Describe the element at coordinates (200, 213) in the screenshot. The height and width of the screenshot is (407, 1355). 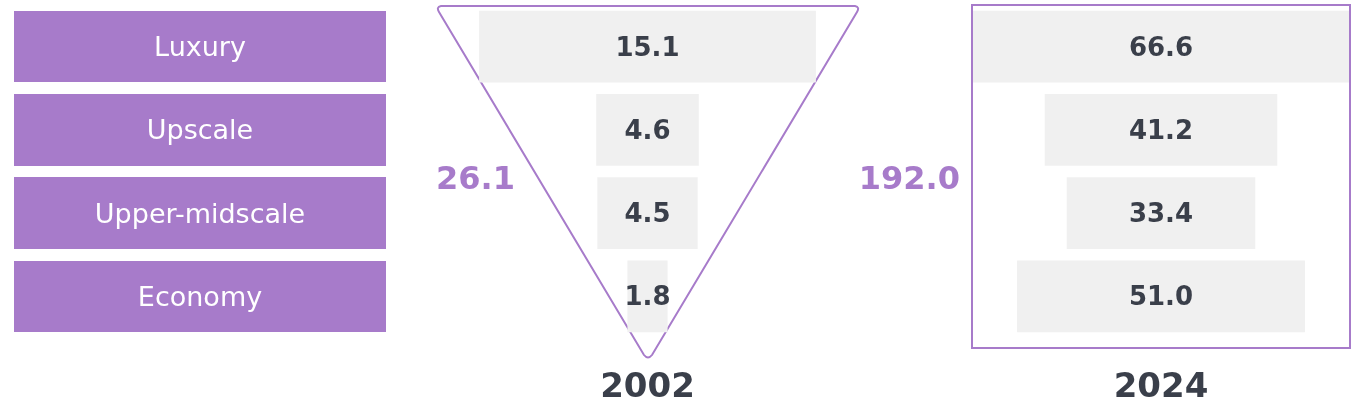
I see `category-label: Upper-midscale` at that location.